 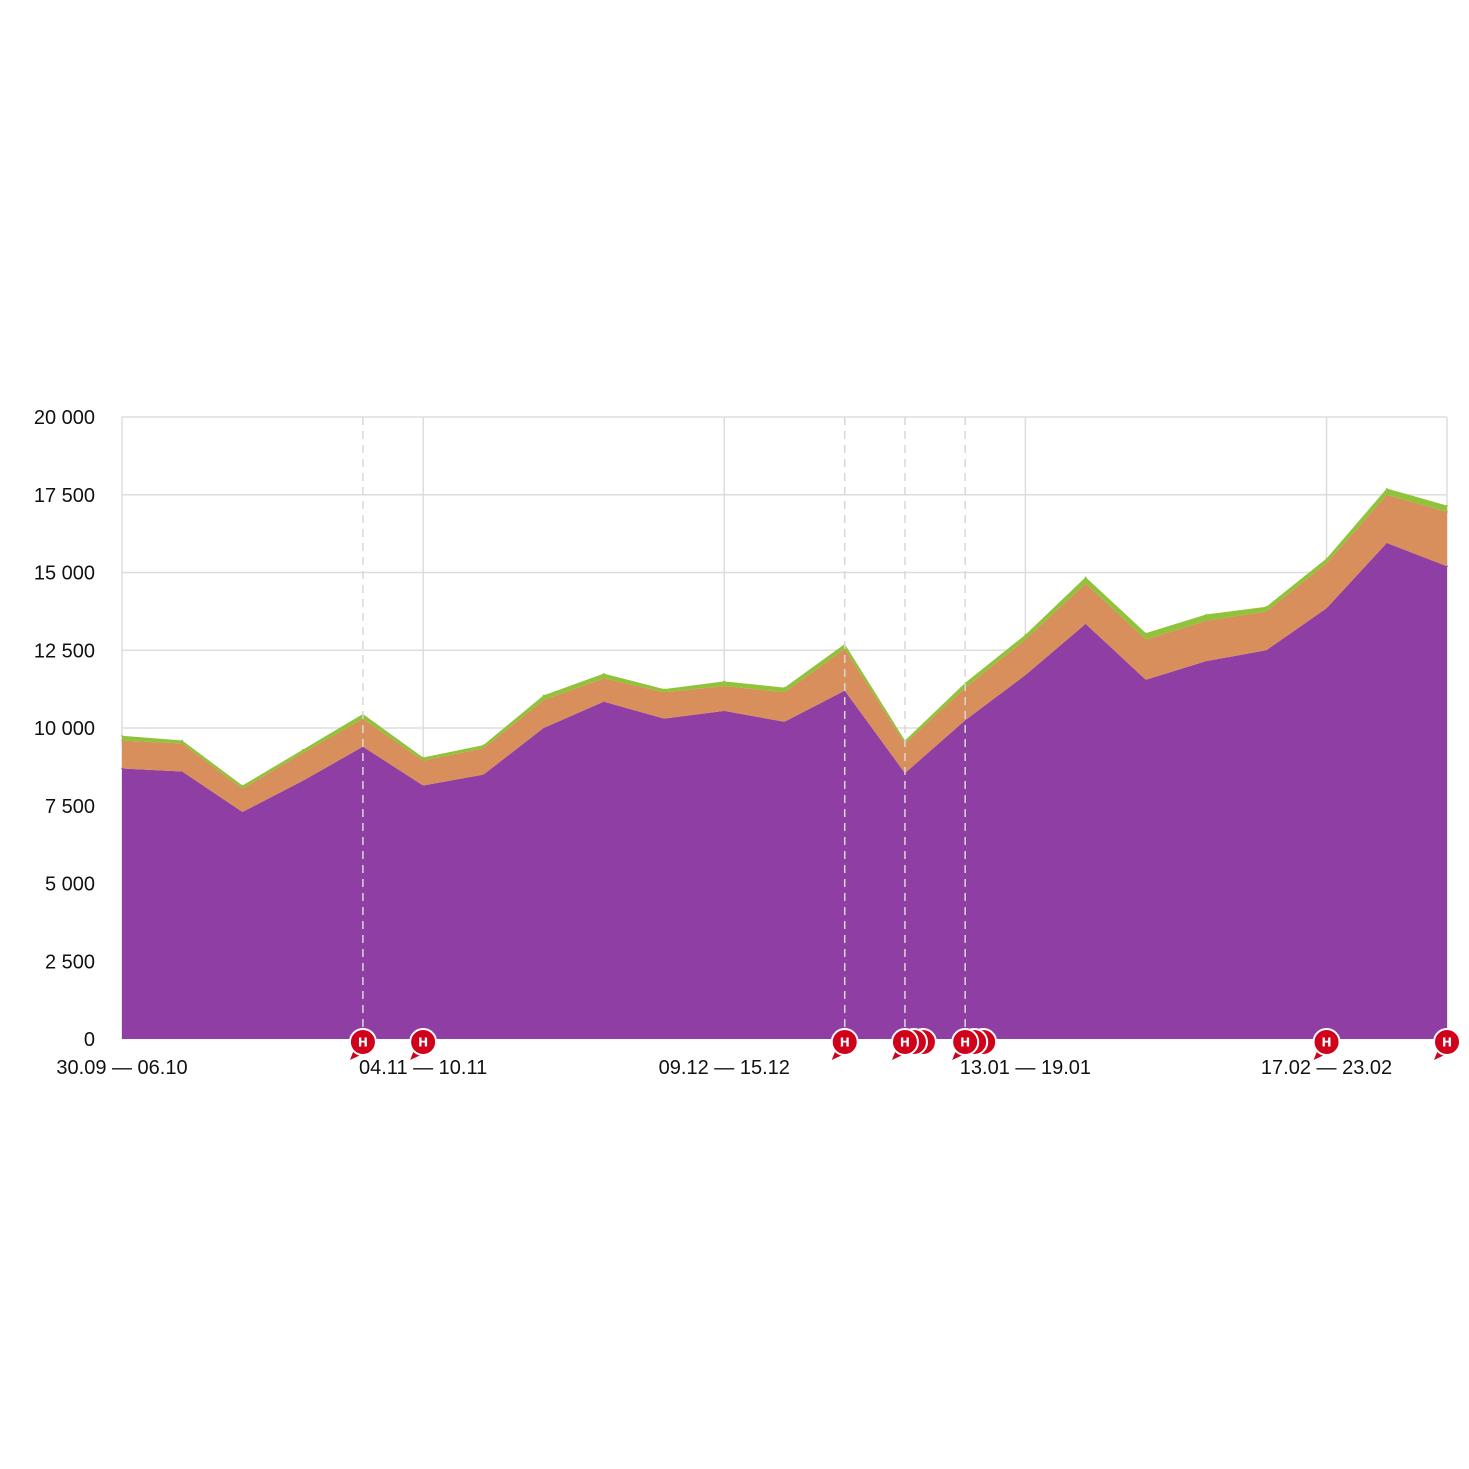 What do you see at coordinates (423, 1068) in the screenshot?
I see `x-tick-label: 04.11 — 10.11` at bounding box center [423, 1068].